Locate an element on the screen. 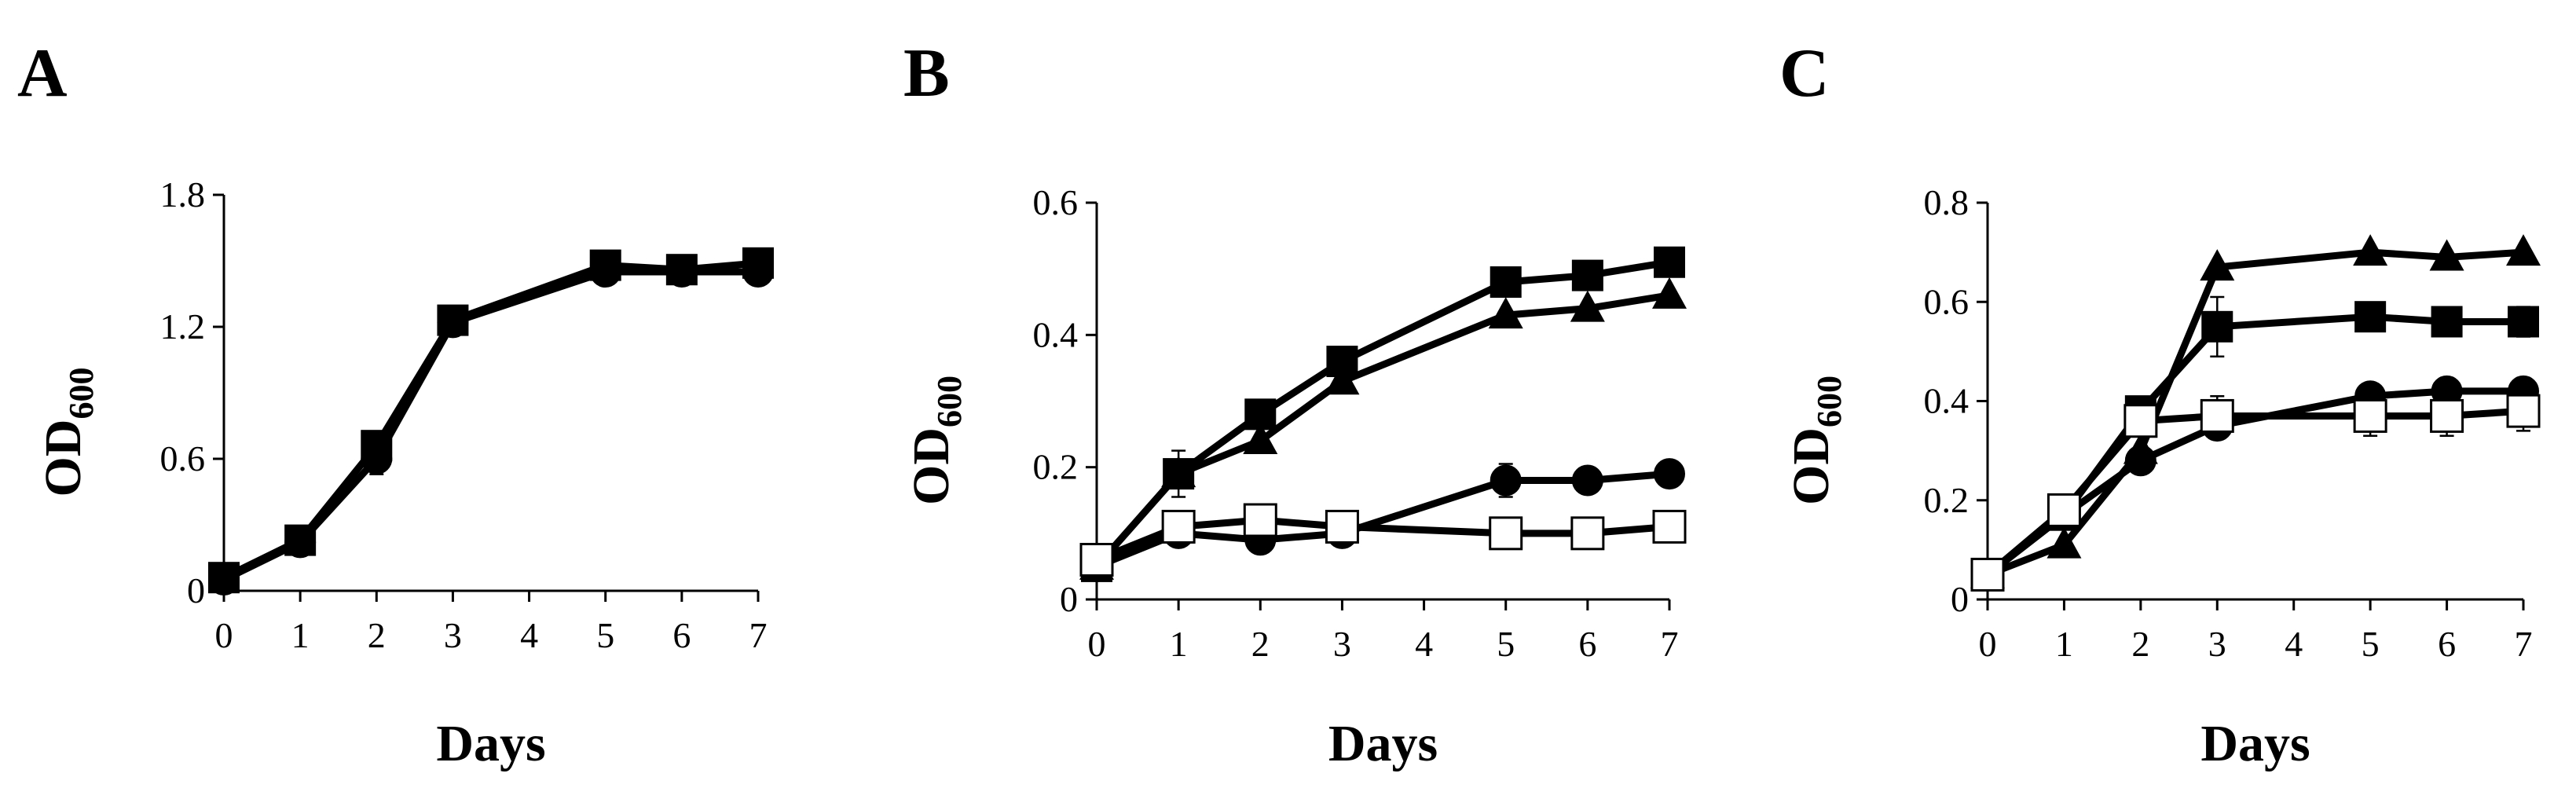 The height and width of the screenshot is (788, 2576). panel-c-x-axis-title: Days is located at coordinates (2255, 743).